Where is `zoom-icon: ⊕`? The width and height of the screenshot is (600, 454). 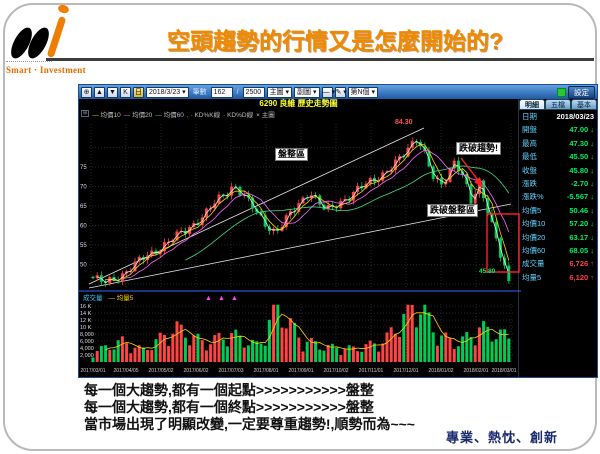 zoom-icon: ⊕ is located at coordinates (86, 92).